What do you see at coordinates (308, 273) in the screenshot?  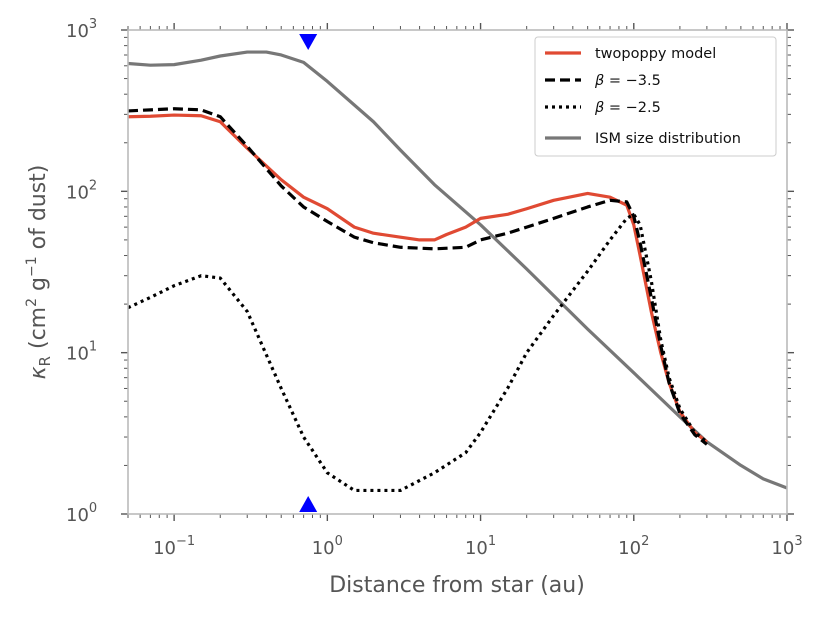 I see `marker-layer` at bounding box center [308, 273].